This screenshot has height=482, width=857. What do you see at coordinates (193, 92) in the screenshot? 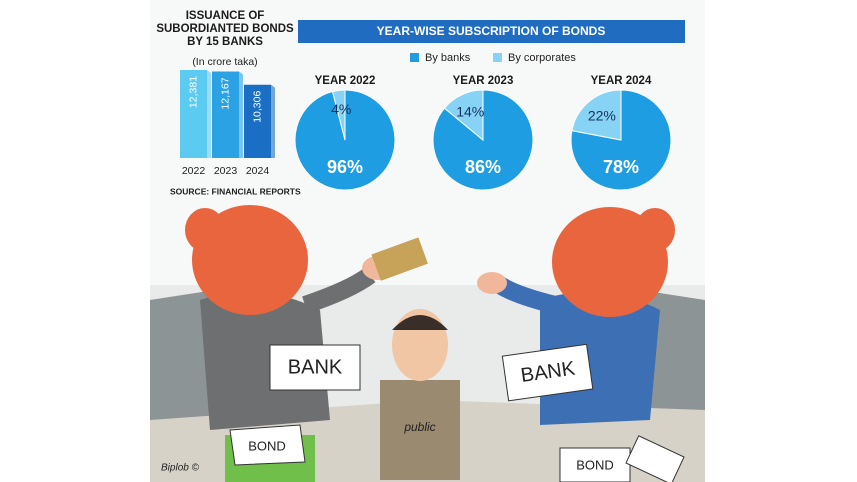
I see `value-label: 12,381` at bounding box center [193, 92].